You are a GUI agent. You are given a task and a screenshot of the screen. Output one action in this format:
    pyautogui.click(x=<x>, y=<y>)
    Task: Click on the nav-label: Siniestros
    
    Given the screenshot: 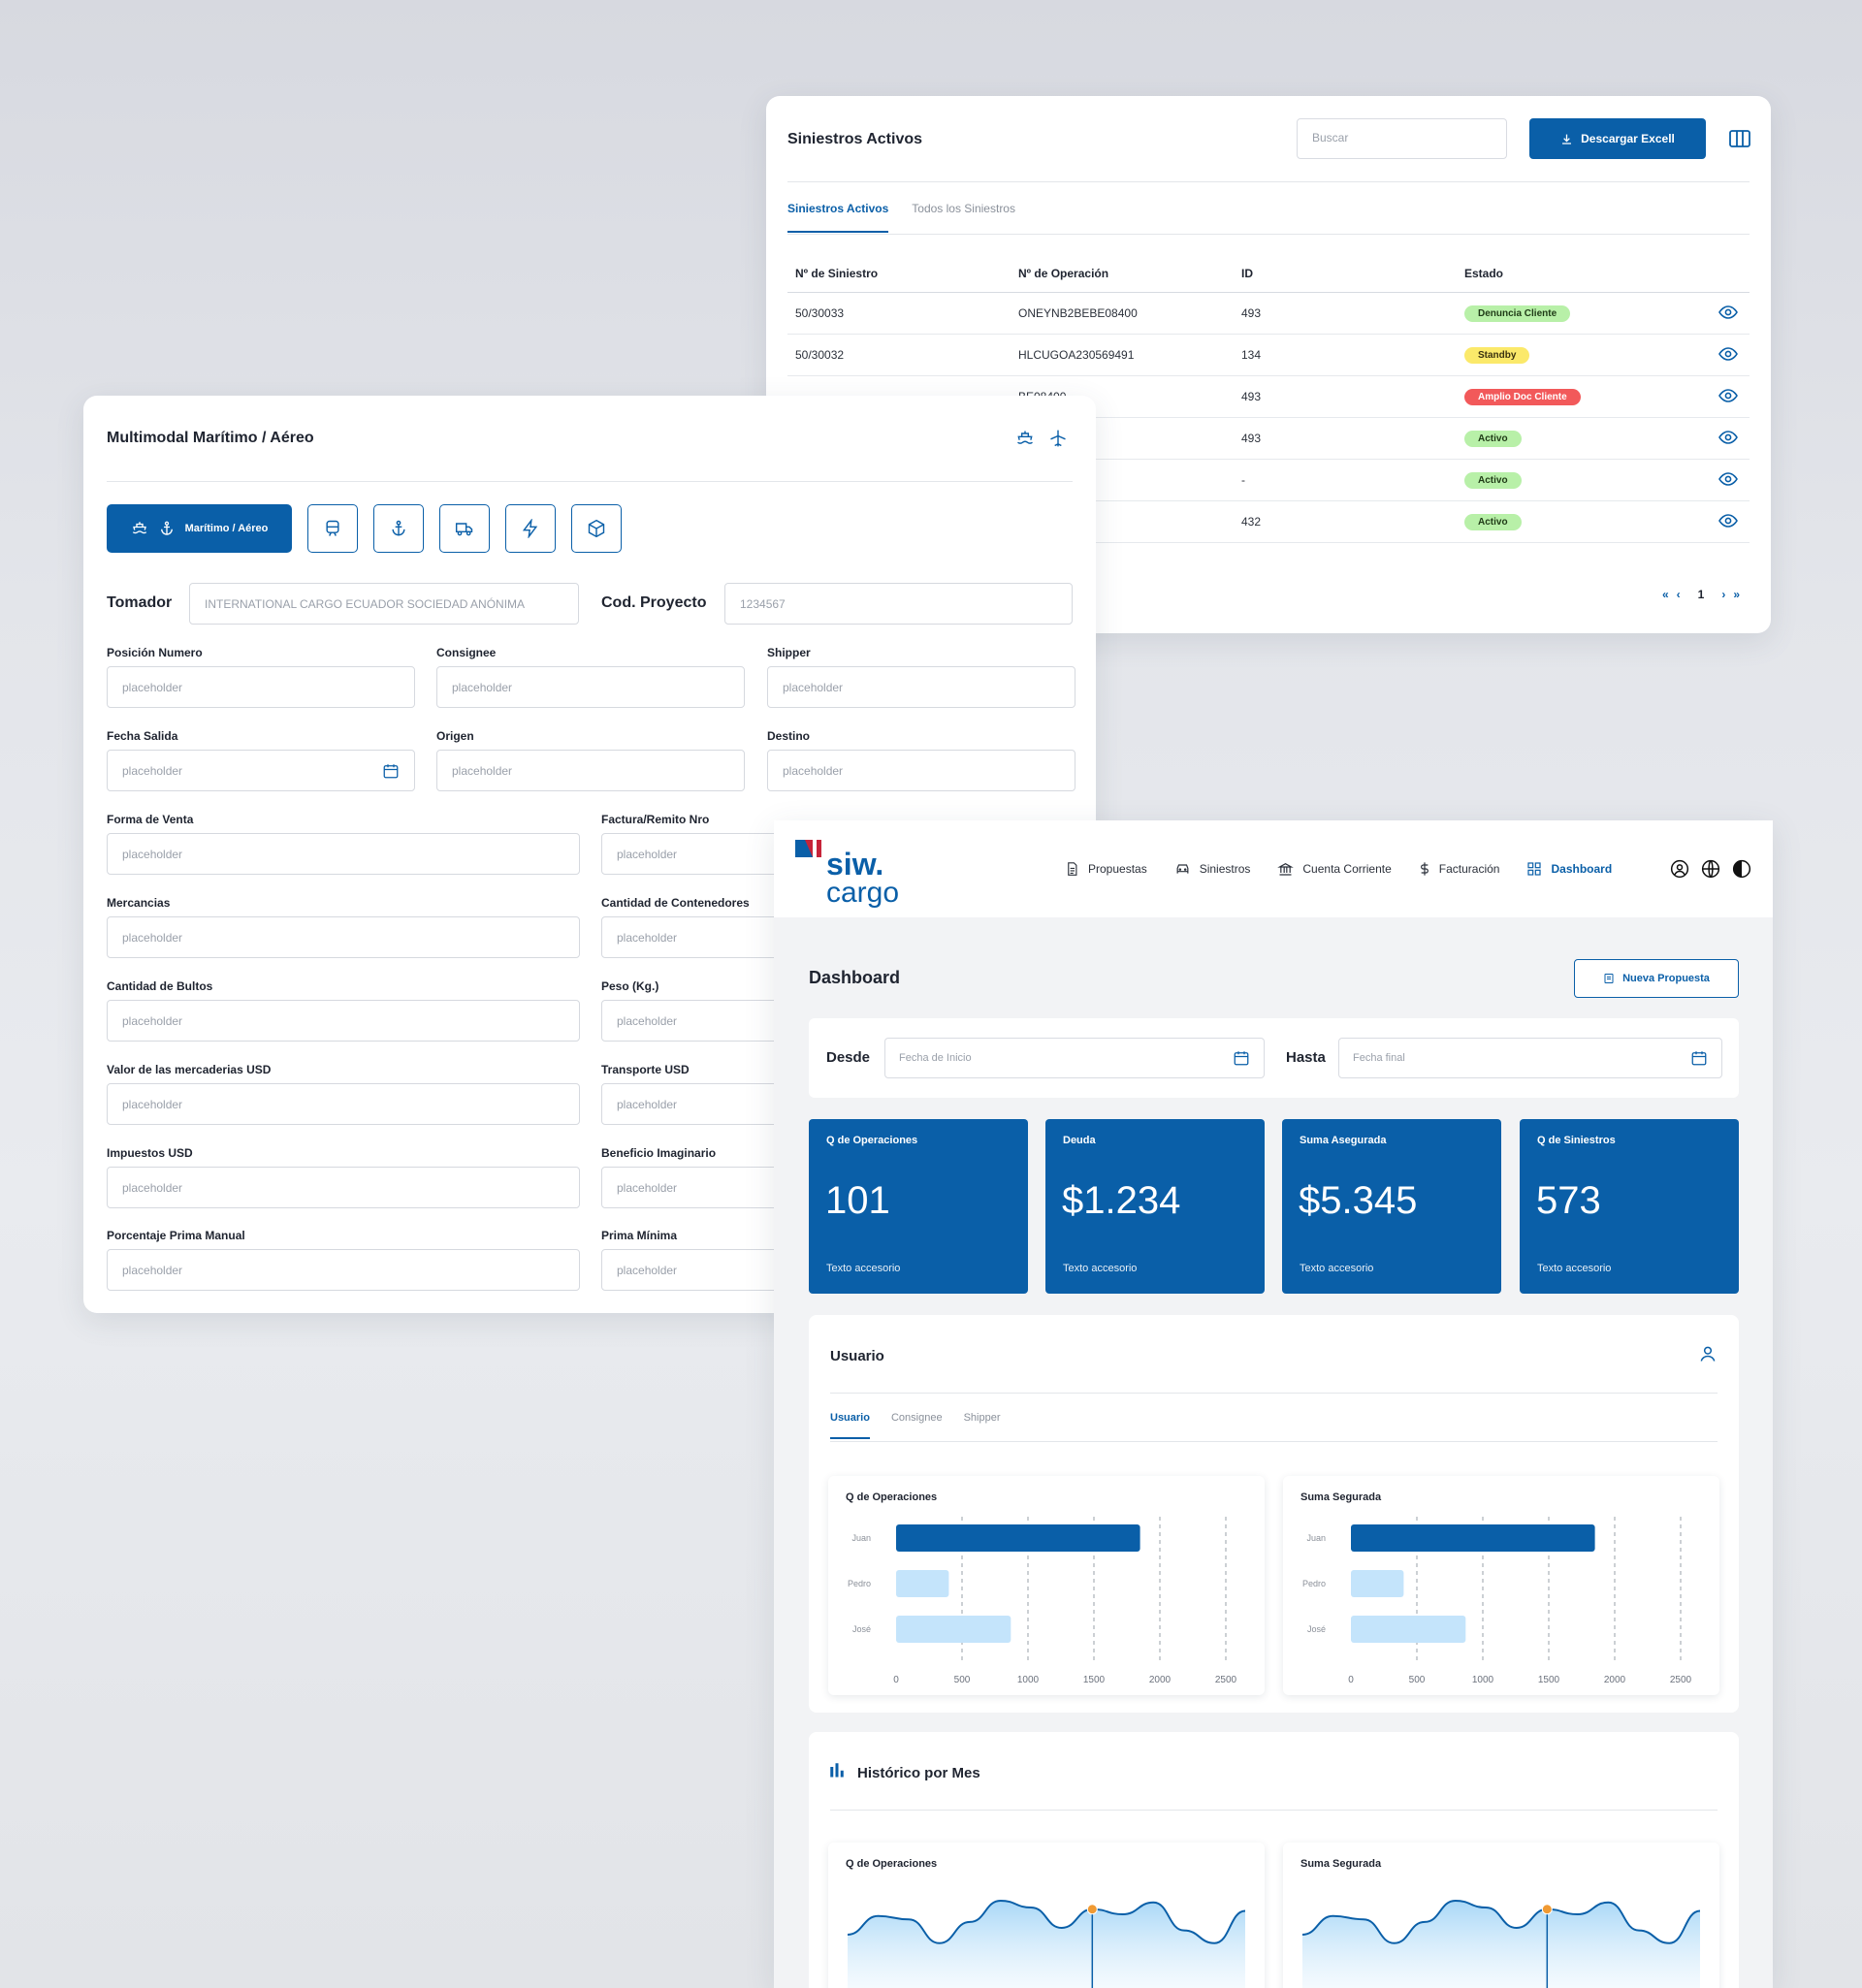 What is the action you would take?
    pyautogui.click(x=1225, y=869)
    